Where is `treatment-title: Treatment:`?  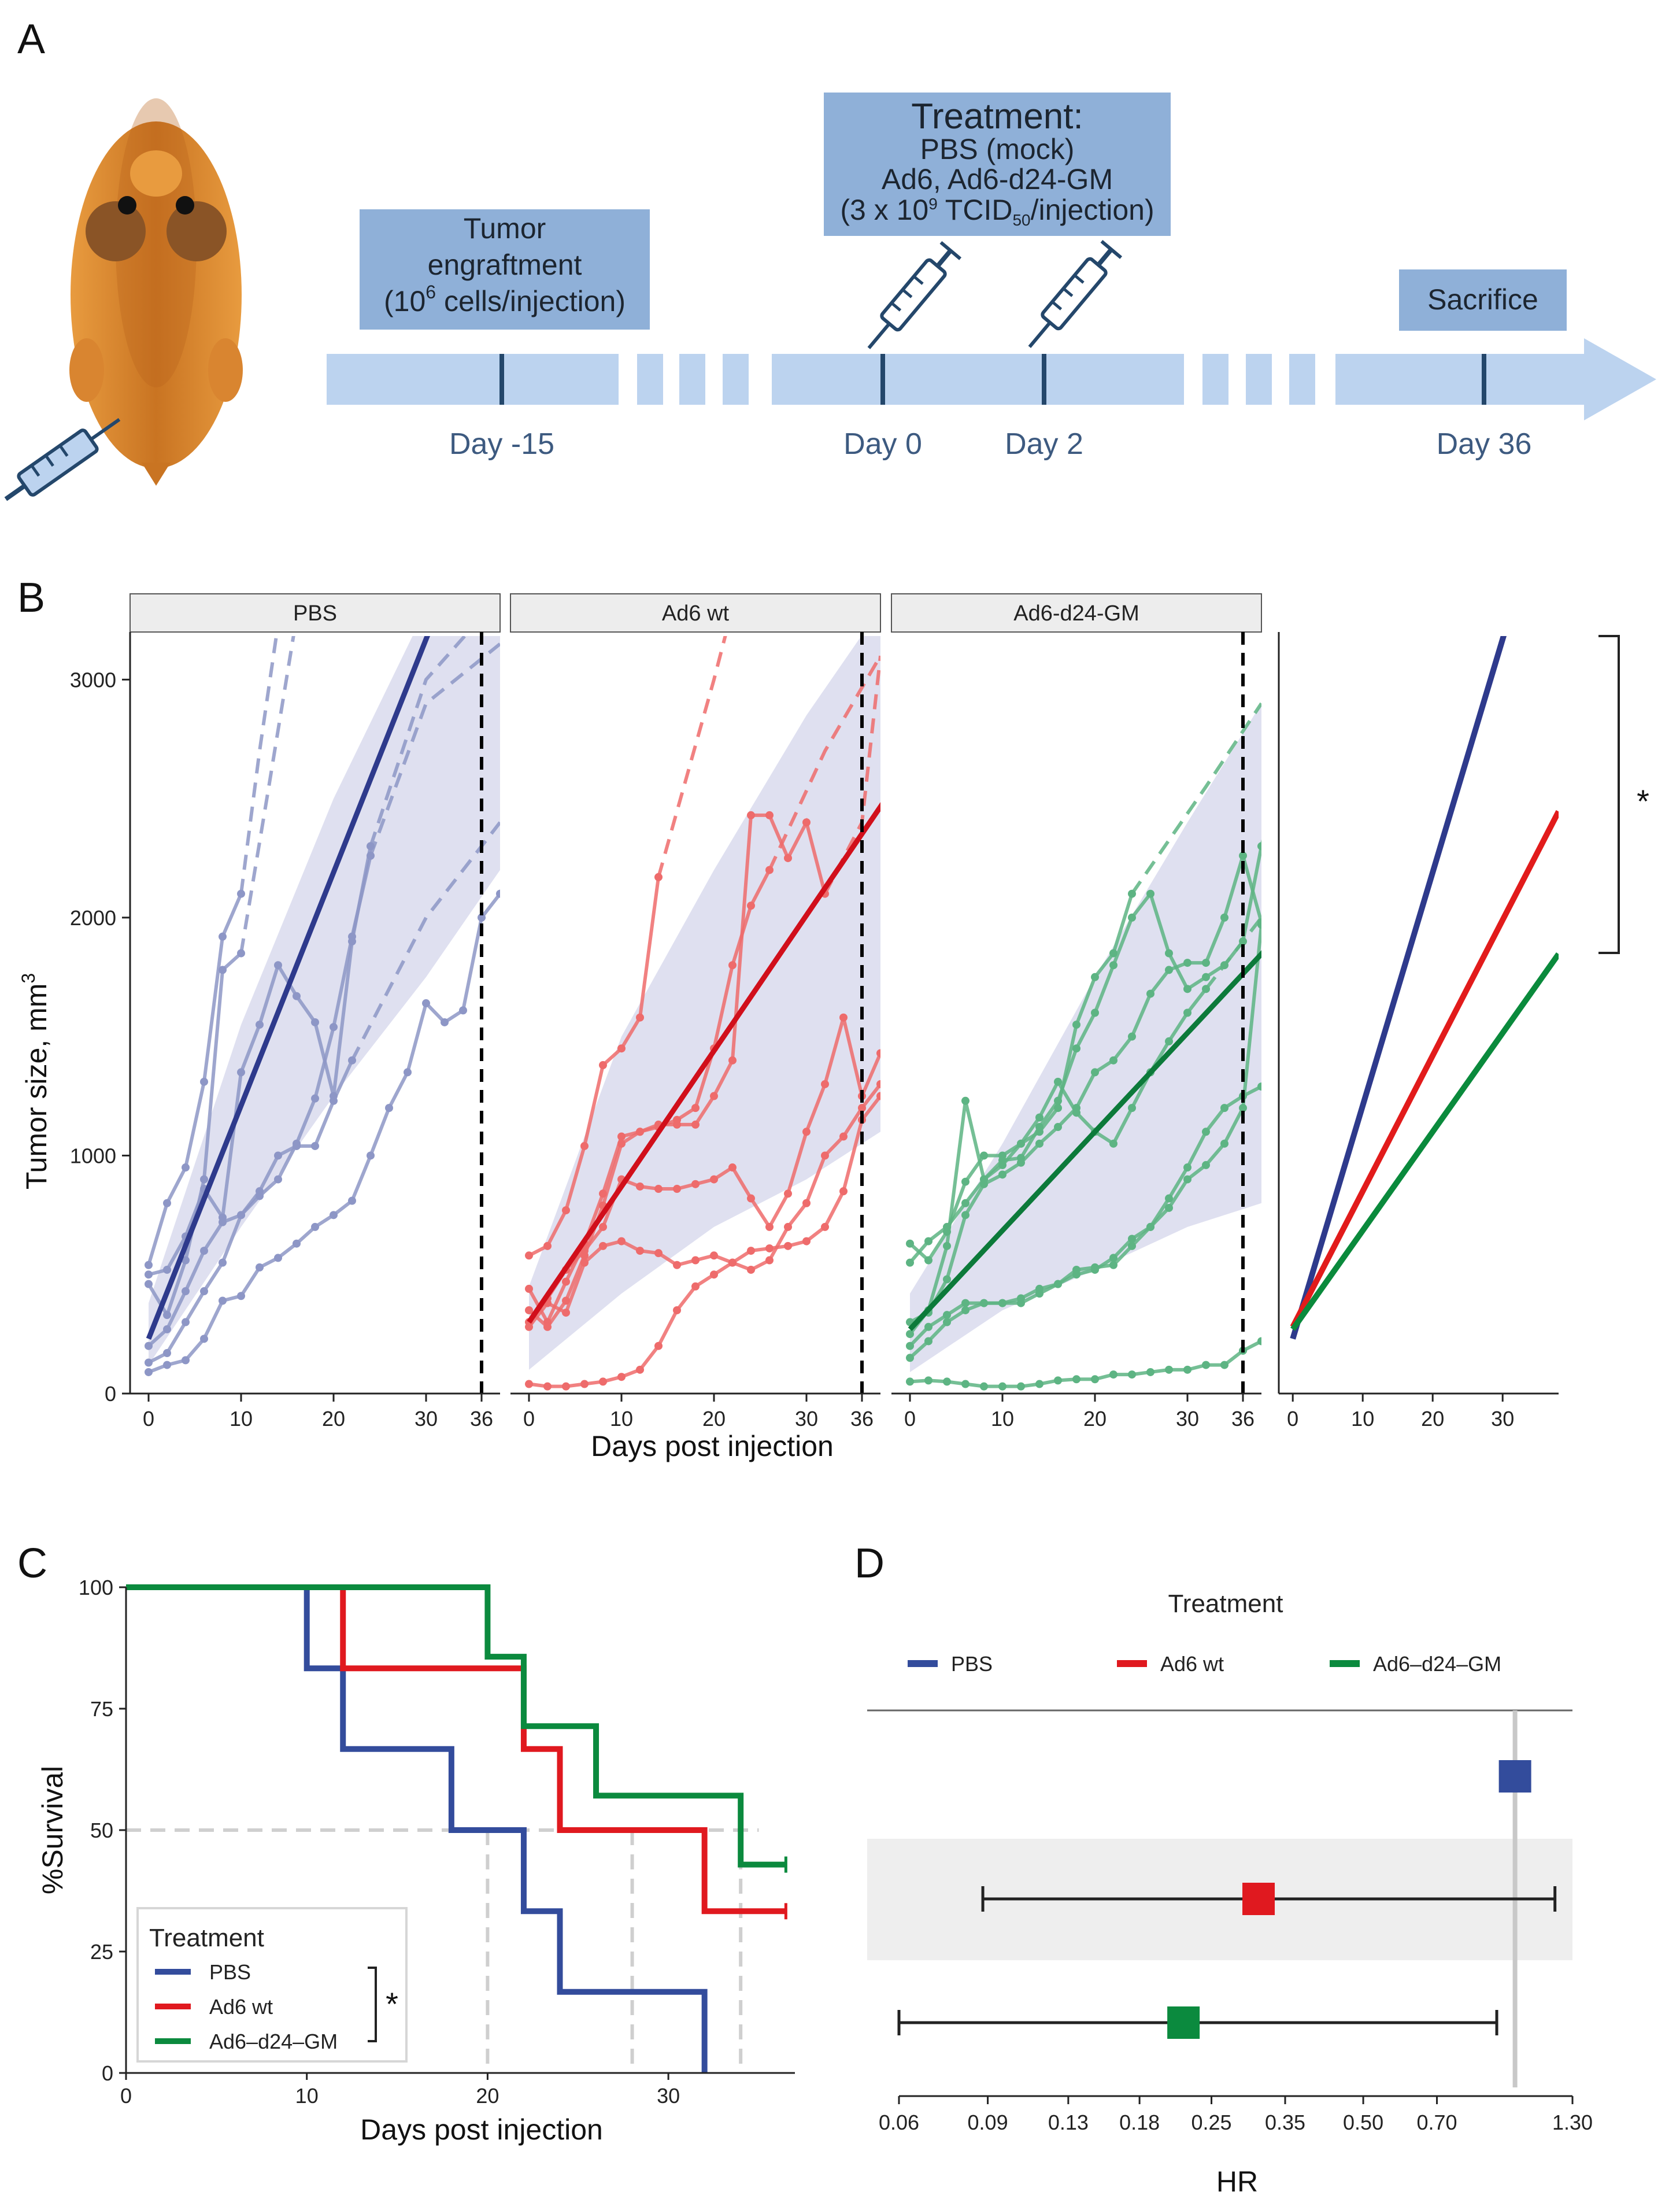 treatment-title: Treatment: is located at coordinates (997, 117).